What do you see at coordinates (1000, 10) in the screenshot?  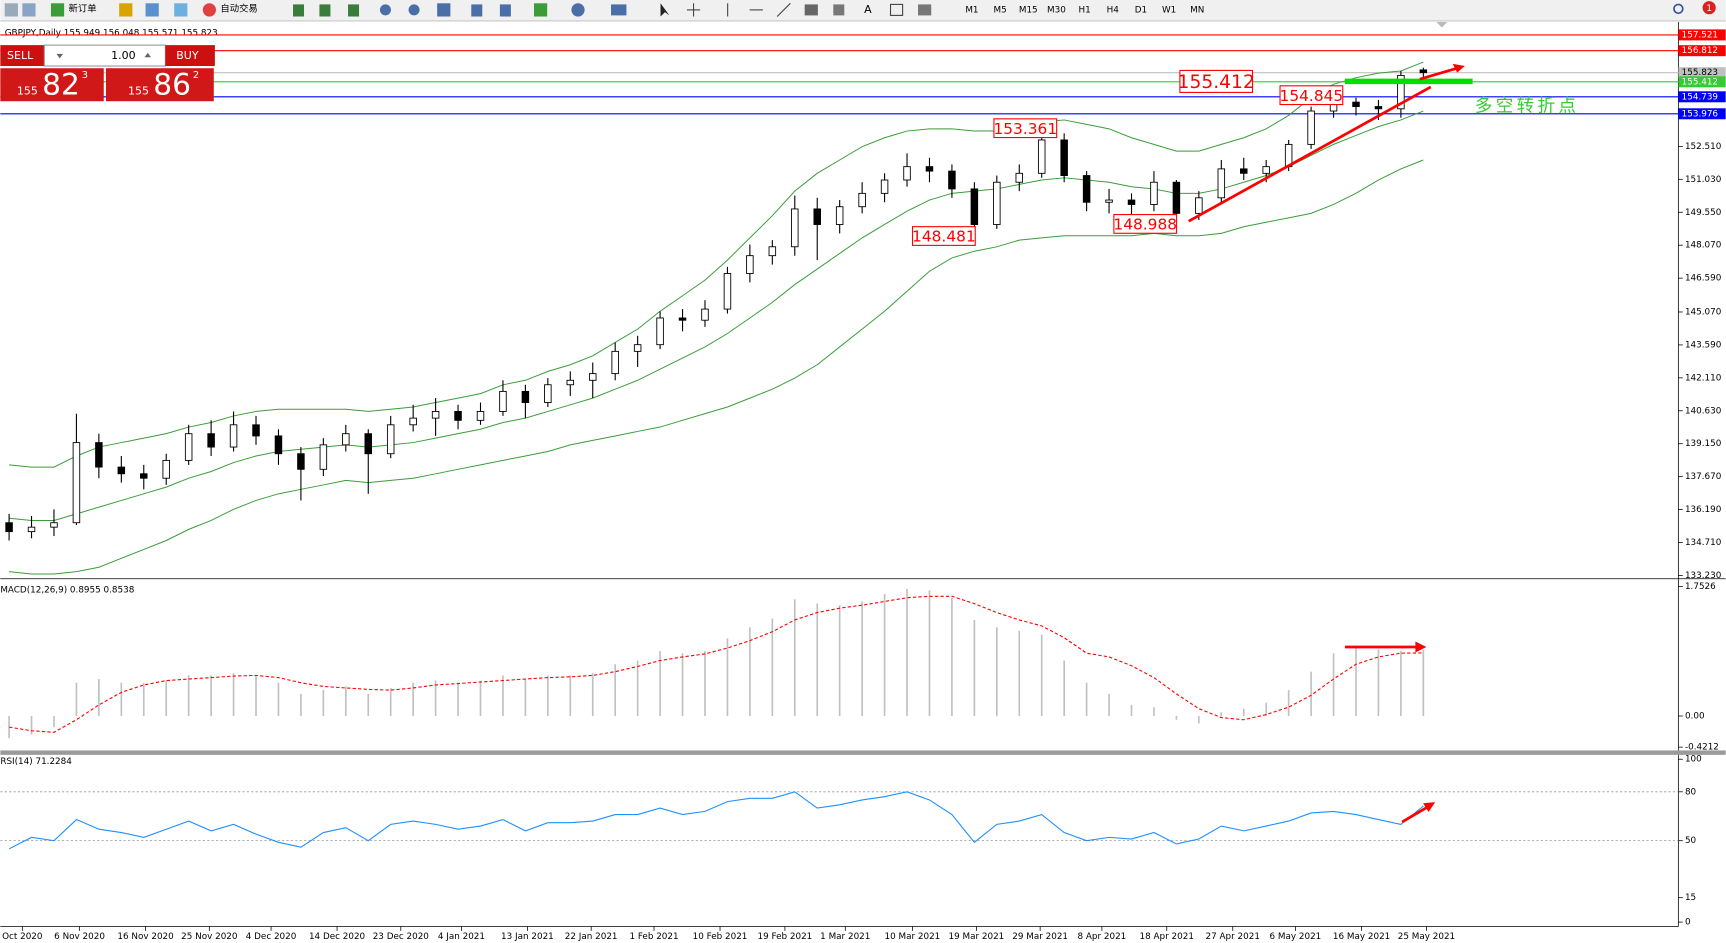 I see `timeframe-button: M5` at bounding box center [1000, 10].